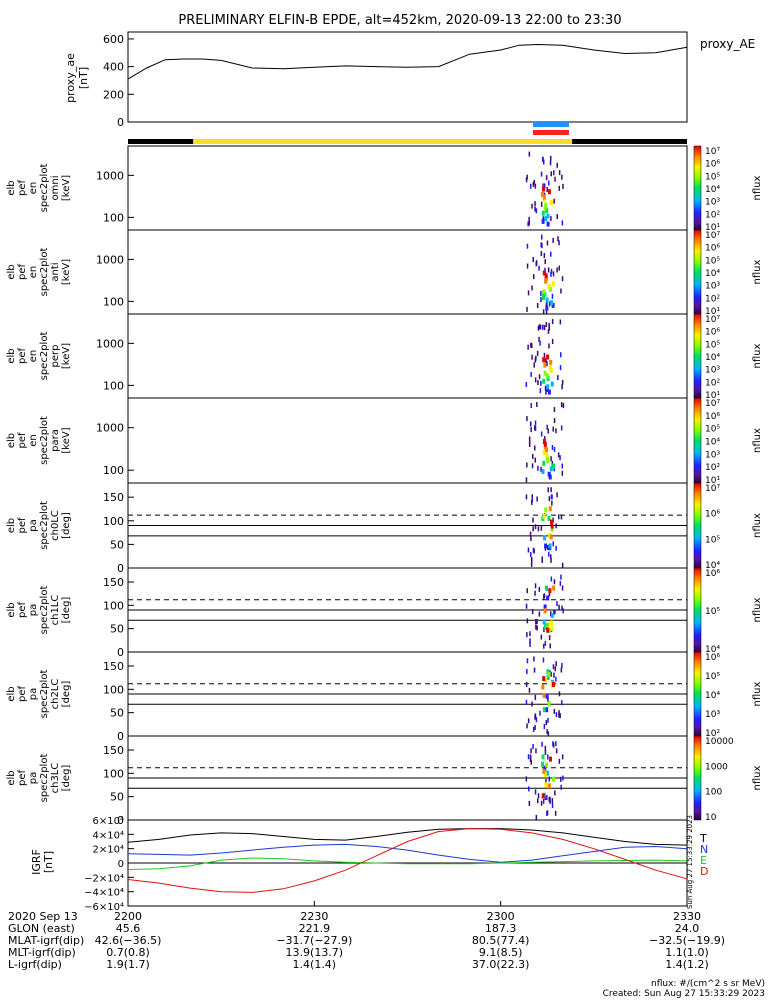 This screenshot has width=775, height=1000. Describe the element at coordinates (128, 916) in the screenshot. I see `time-axis-value-time: 2200` at that location.